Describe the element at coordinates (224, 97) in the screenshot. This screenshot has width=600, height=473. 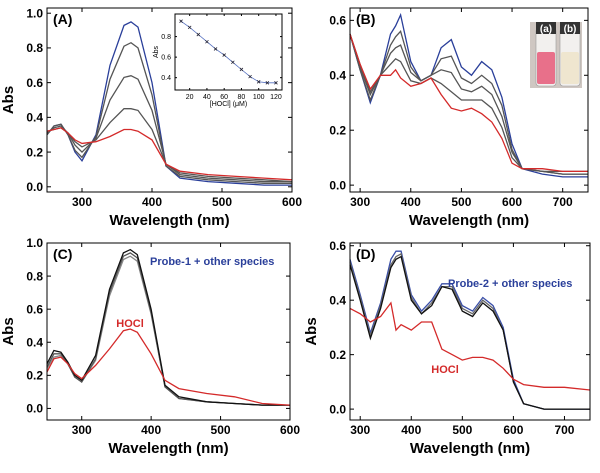
I see `x-tick-label: 60` at that location.